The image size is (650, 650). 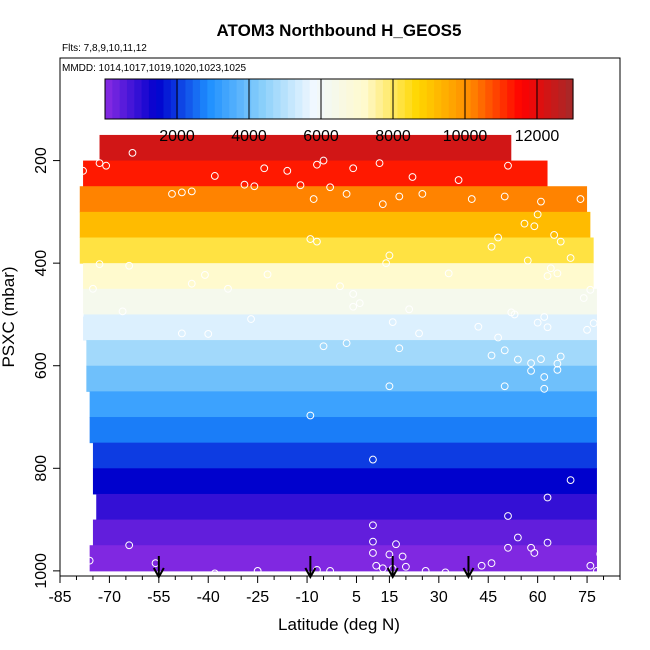 I want to click on x-tick-label: -85, so click(x=59, y=597).